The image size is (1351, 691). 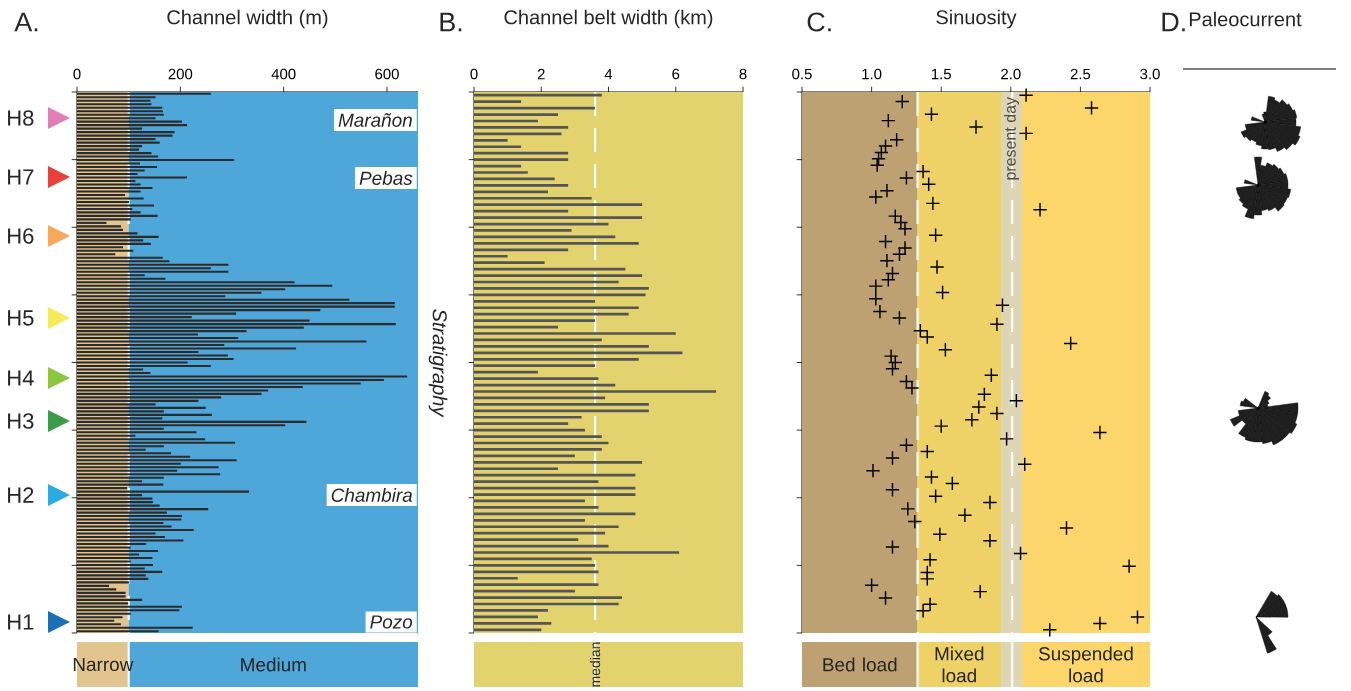 What do you see at coordinates (21, 318) in the screenshot?
I see `text: H5` at bounding box center [21, 318].